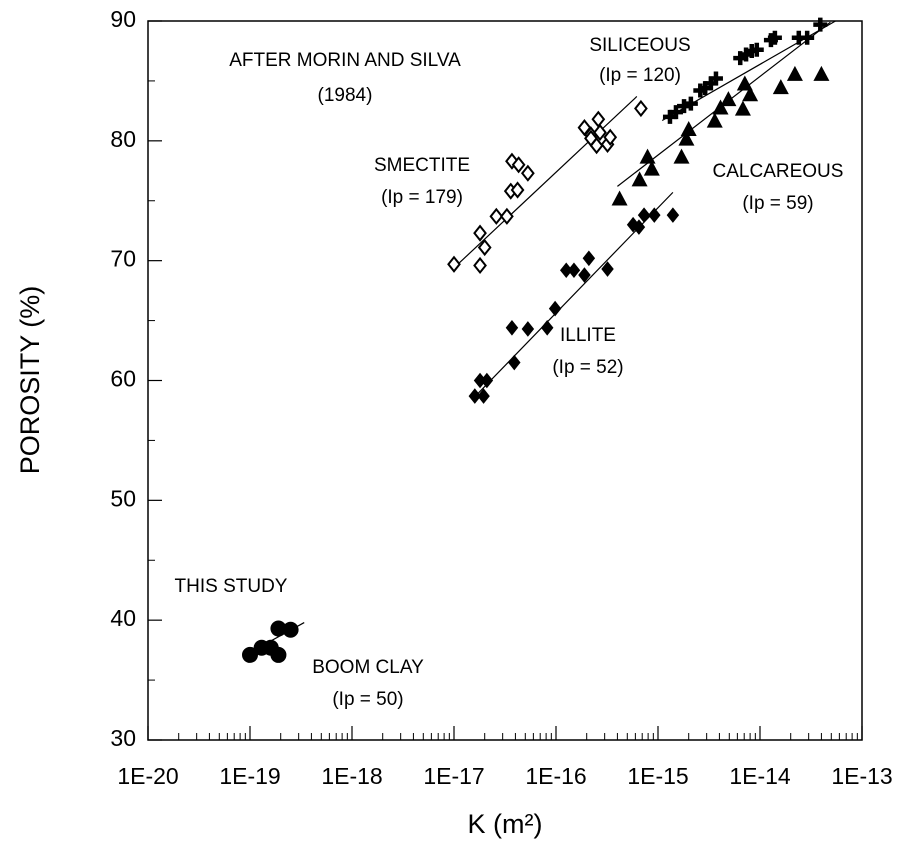  Describe the element at coordinates (249, 776) in the screenshot. I see `x-tick-label: 1E-19` at that location.